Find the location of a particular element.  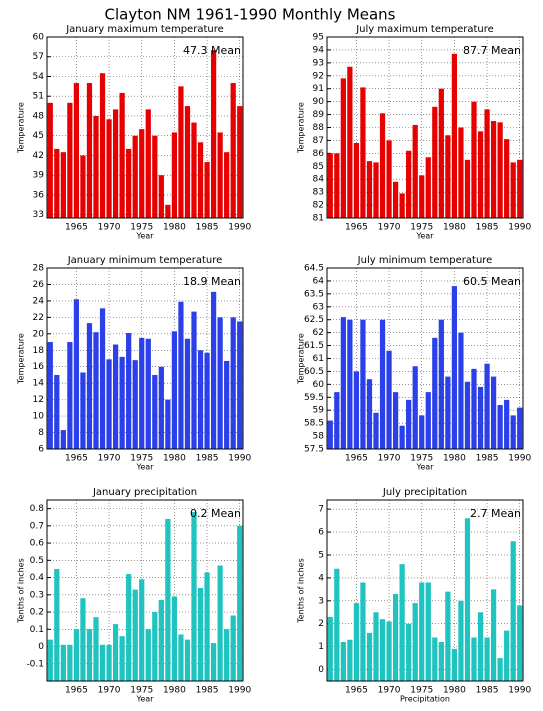

y-tick-label: 5 is located at coordinates (321, 555).